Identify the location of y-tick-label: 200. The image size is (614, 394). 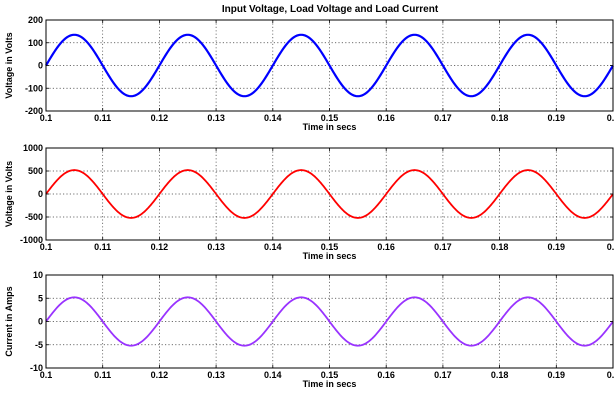
(35, 20).